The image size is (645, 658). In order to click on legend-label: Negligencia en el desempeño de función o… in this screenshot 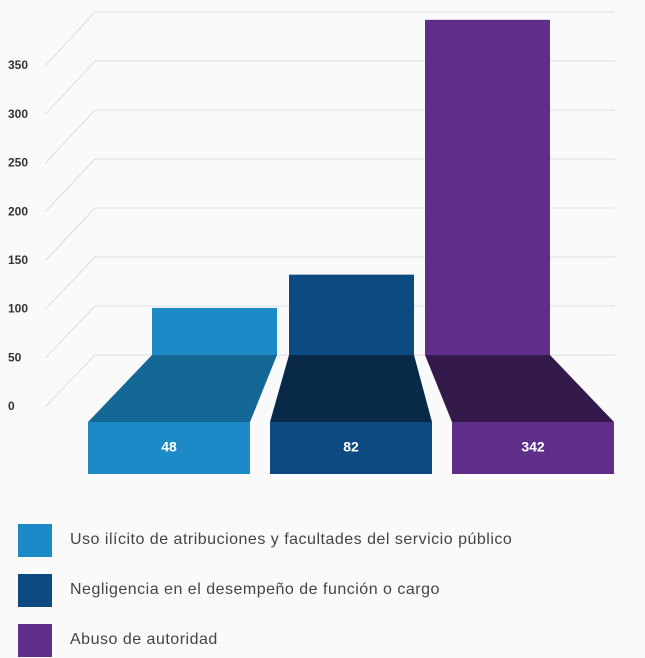, I will do `click(255, 589)`.